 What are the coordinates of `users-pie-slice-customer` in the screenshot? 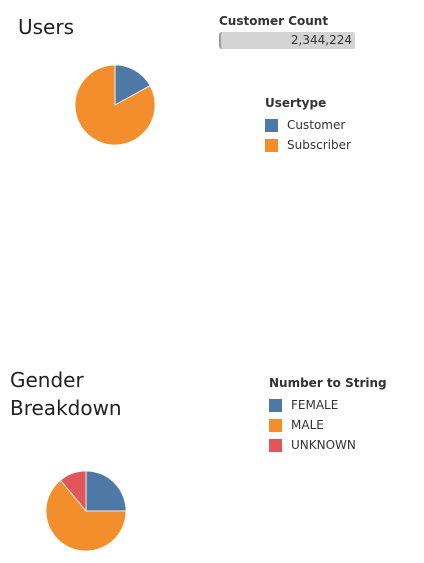 It's located at (132, 85).